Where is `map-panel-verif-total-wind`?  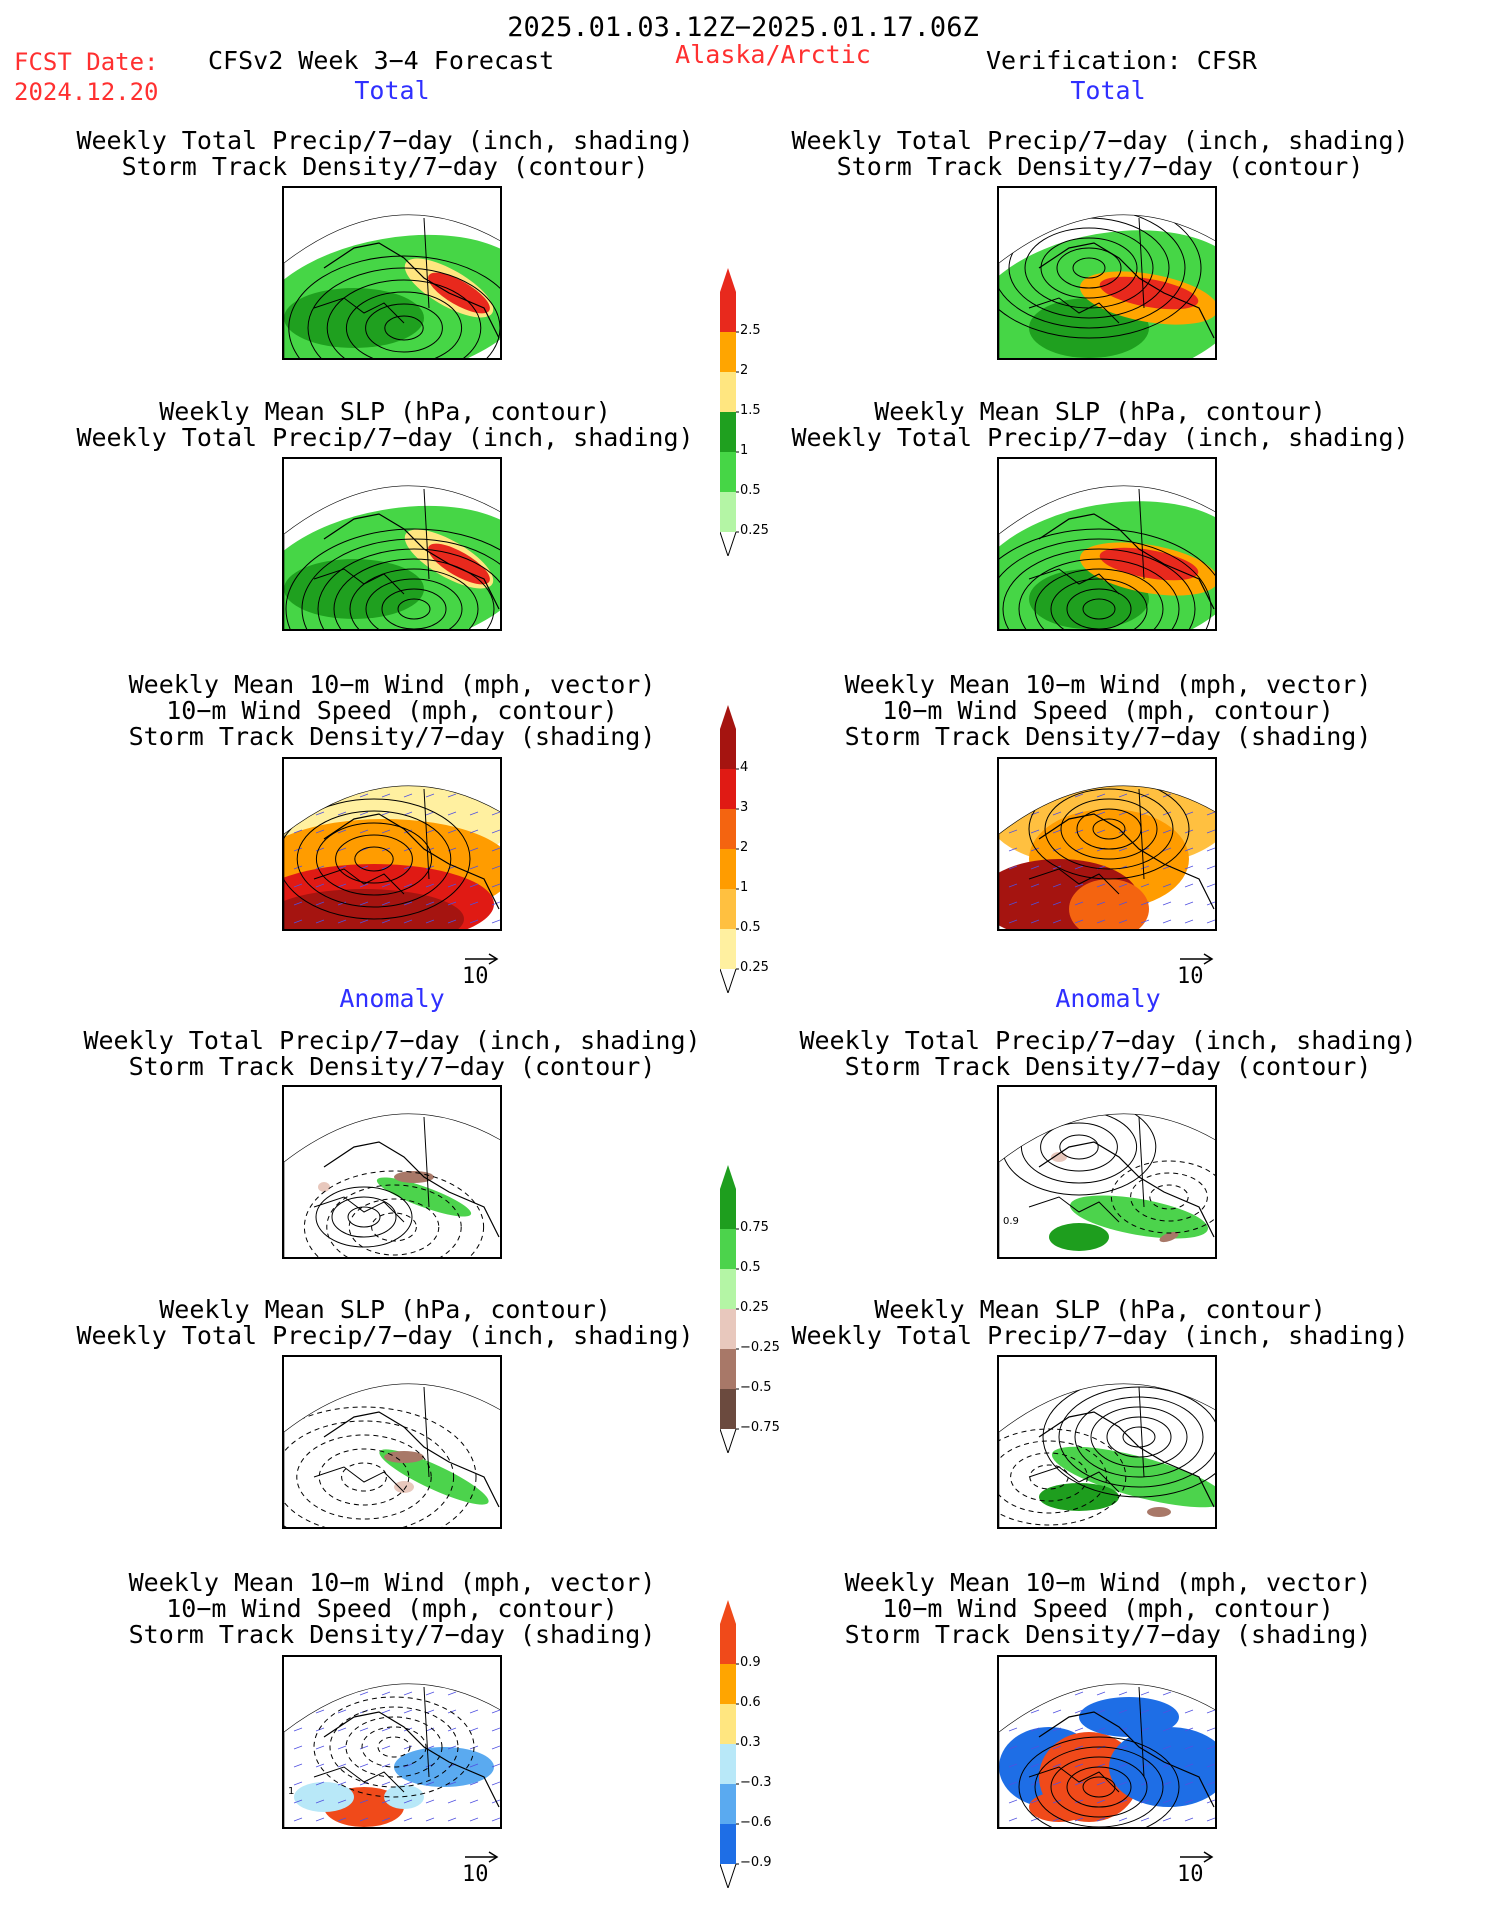
map-panel-verif-total-wind is located at coordinates (1107, 844).